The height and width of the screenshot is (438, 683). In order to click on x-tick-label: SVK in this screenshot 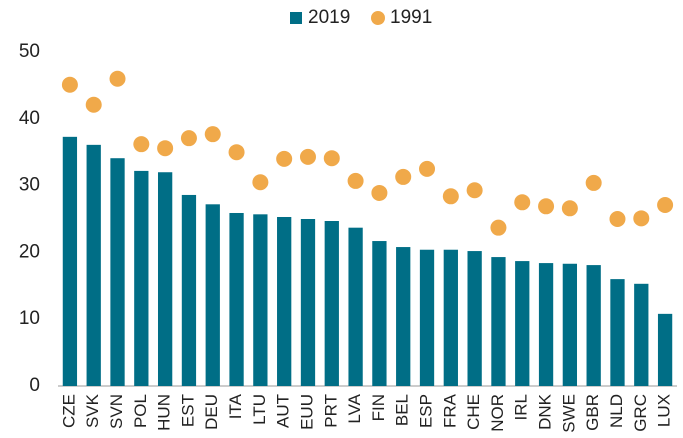, I will do `click(92, 410)`.